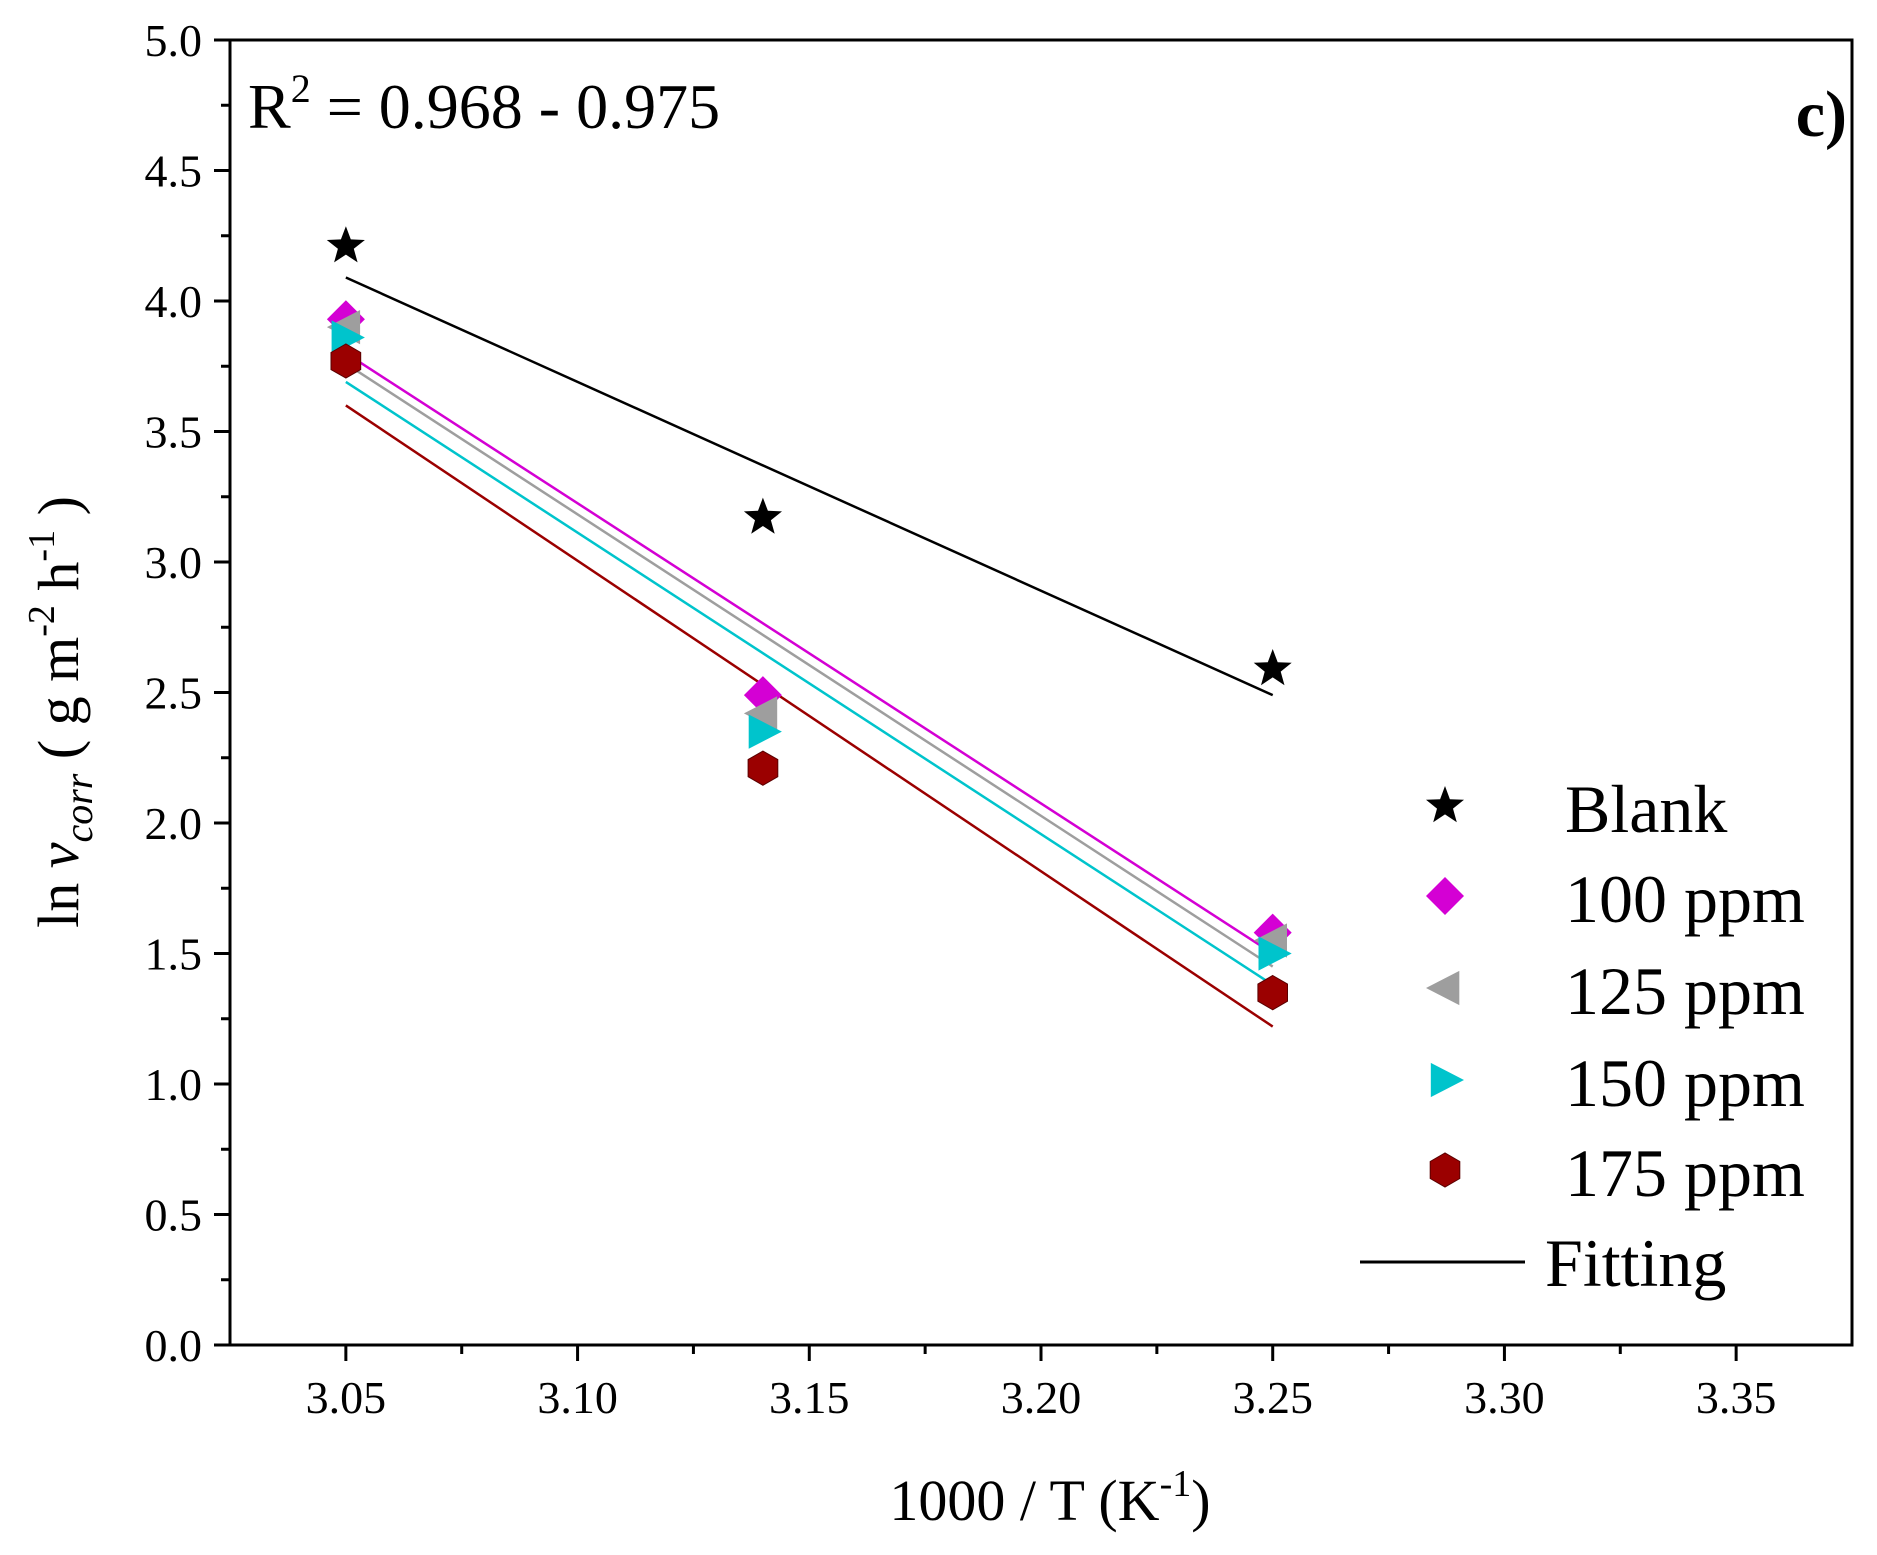 The height and width of the screenshot is (1555, 1877). Describe the element at coordinates (1443, 988) in the screenshot. I see `legend-marker-125-ppm` at that location.